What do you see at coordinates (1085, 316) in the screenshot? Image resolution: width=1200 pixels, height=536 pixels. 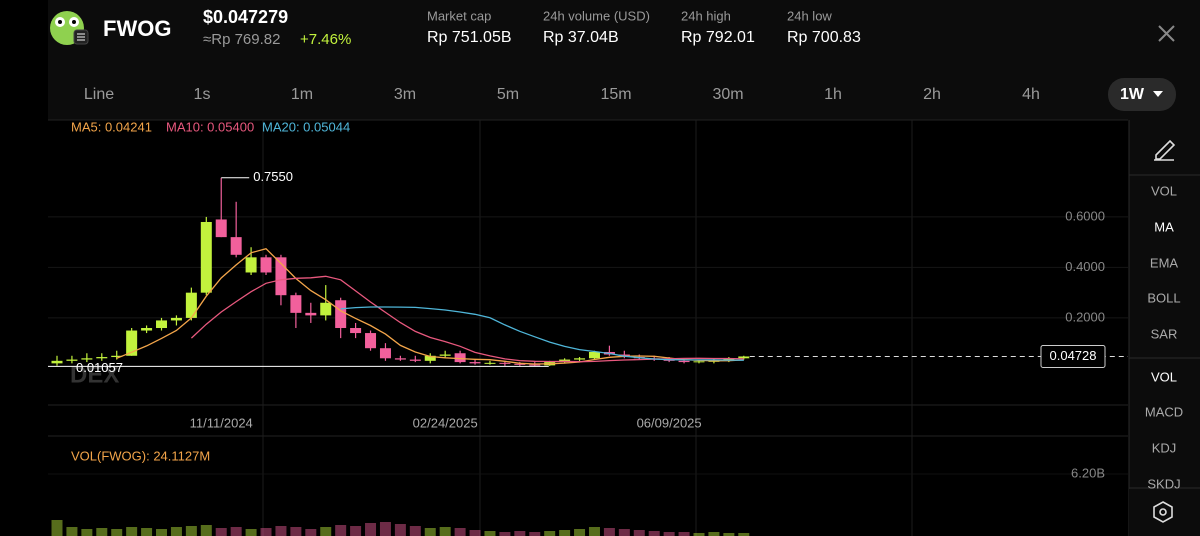 I see `y-tick-label: 0.2000` at bounding box center [1085, 316].